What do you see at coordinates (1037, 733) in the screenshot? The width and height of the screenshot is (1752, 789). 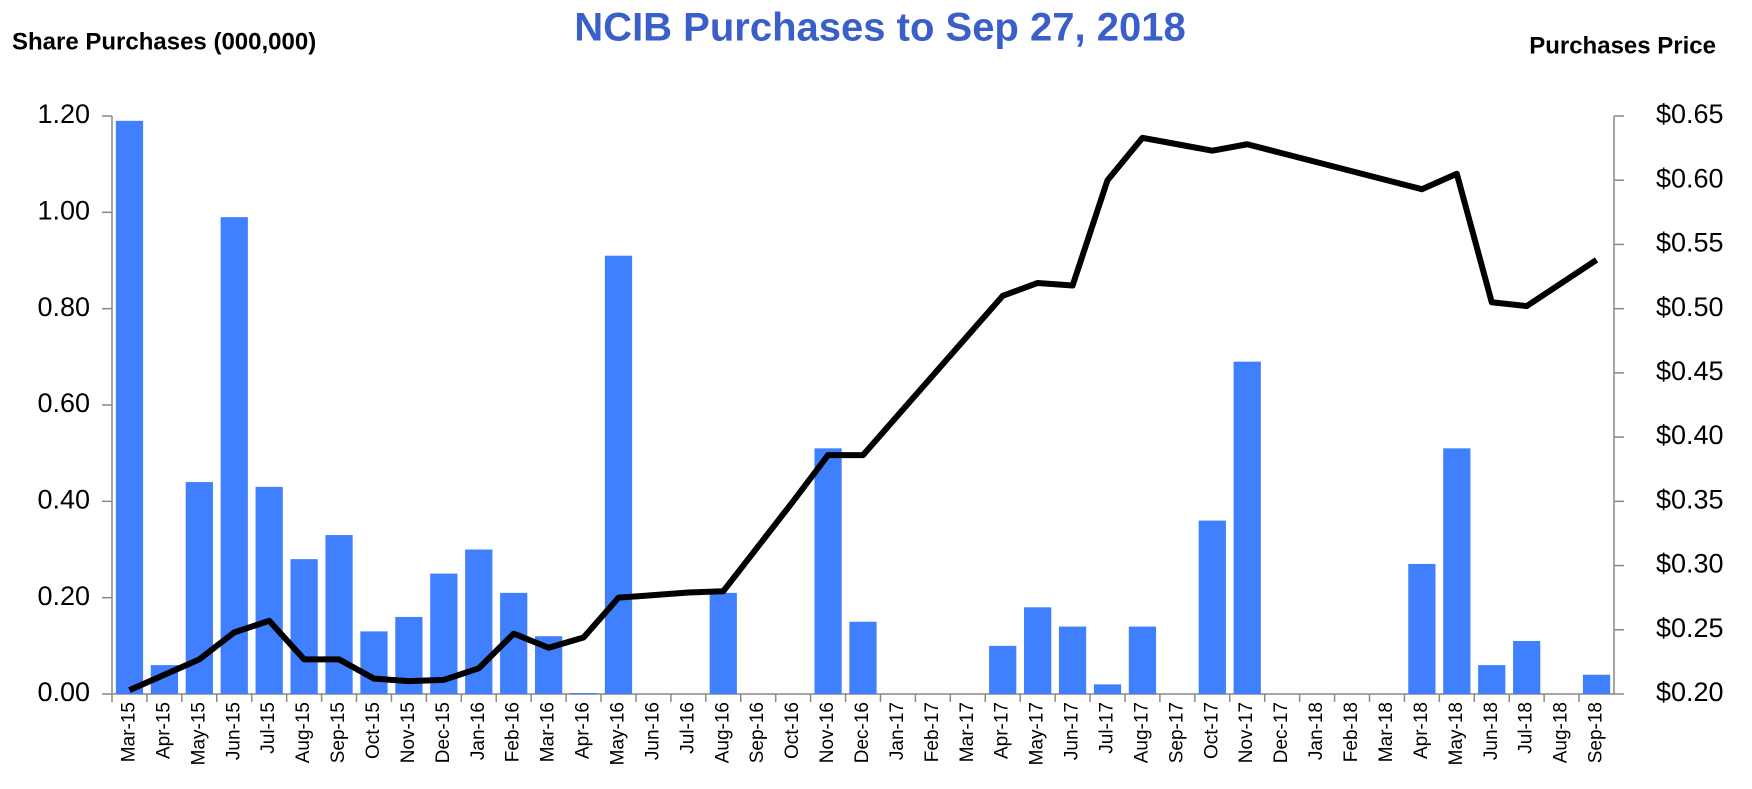 I see `x-tick-label: May-17` at bounding box center [1037, 733].